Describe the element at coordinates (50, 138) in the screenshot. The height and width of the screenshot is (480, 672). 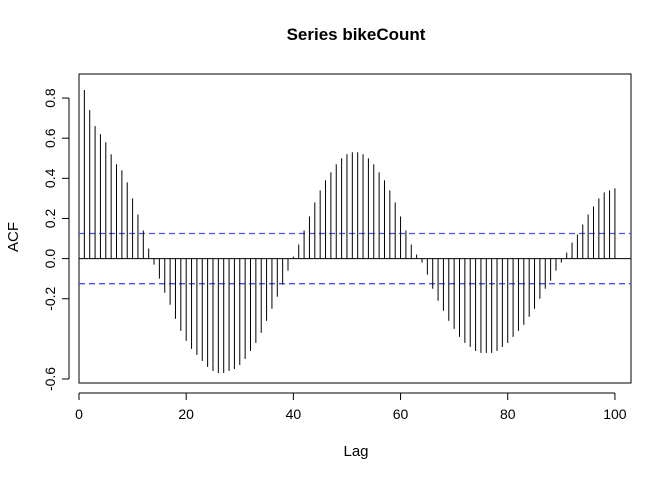
I see `y-tick-label: 0.6` at that location.